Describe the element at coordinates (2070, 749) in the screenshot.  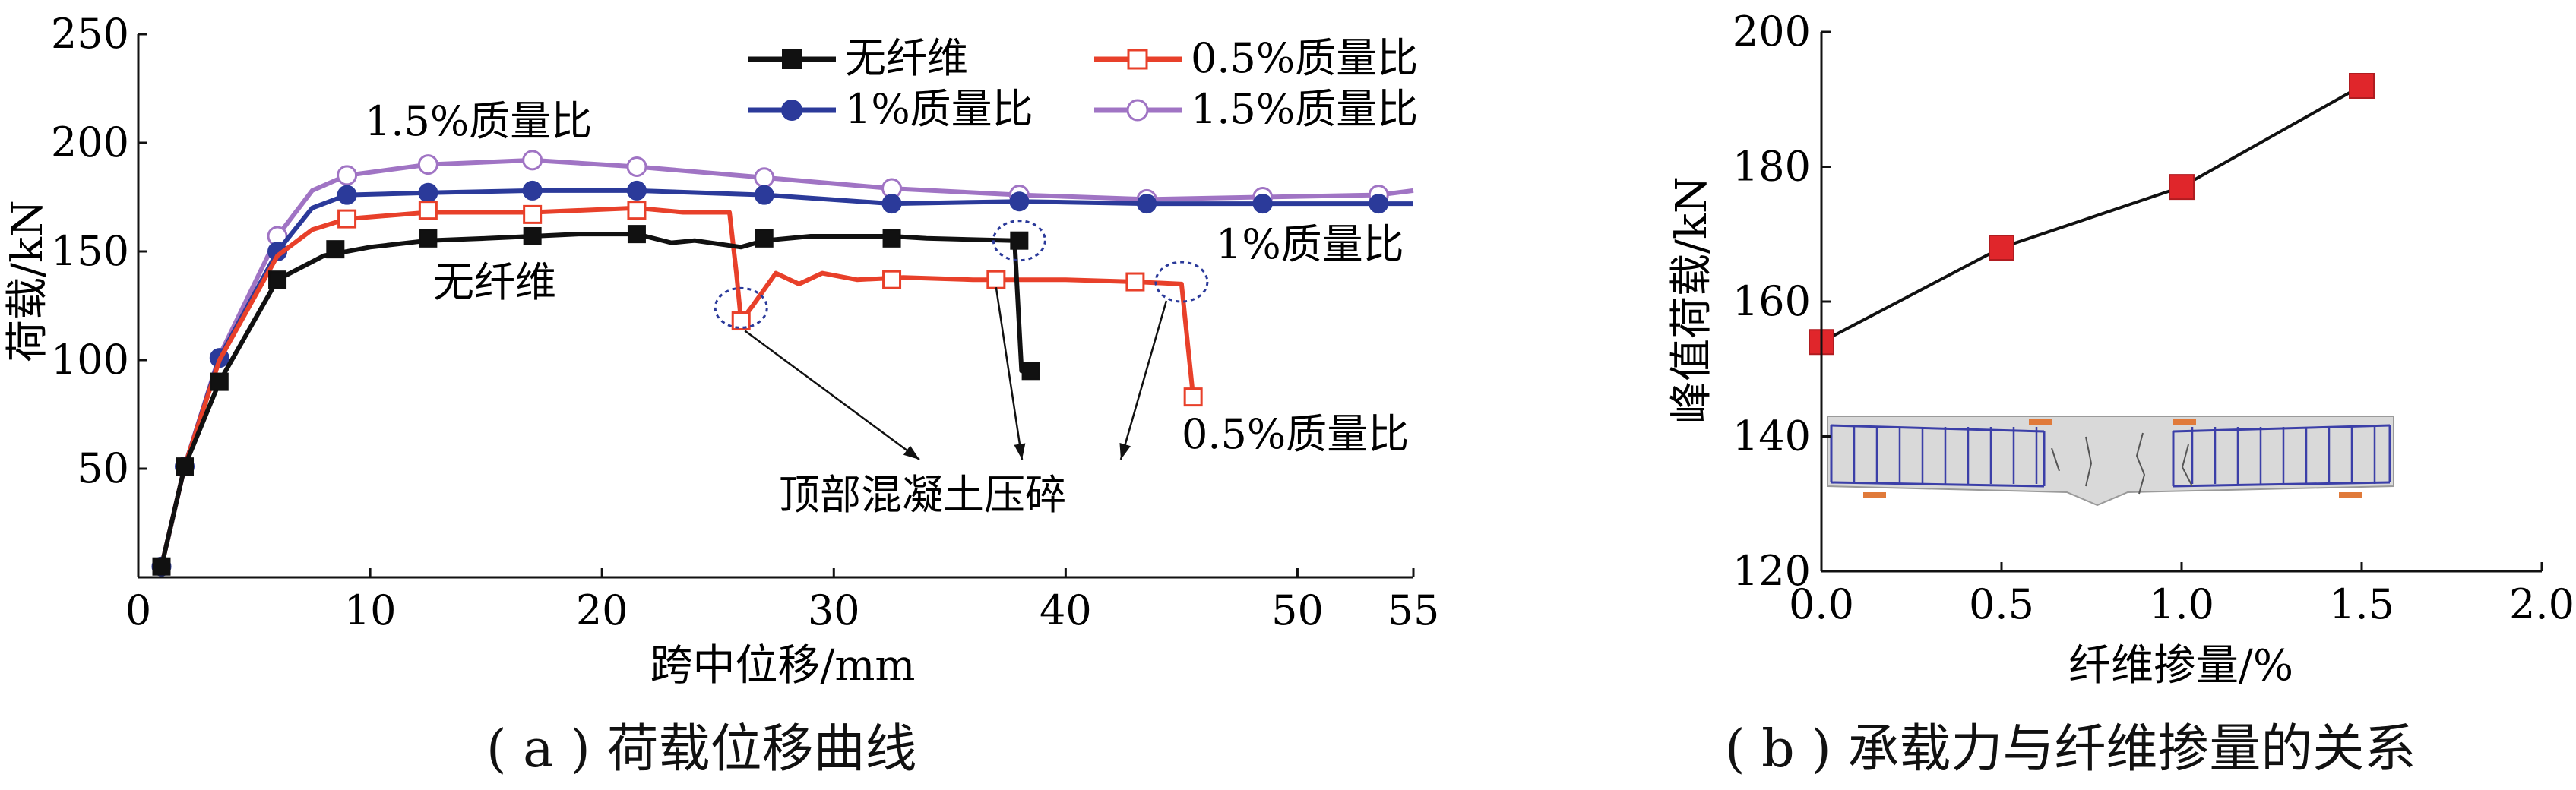
I see `caption-b: ( b ) 承载力与纤维掺量的关系` at that location.